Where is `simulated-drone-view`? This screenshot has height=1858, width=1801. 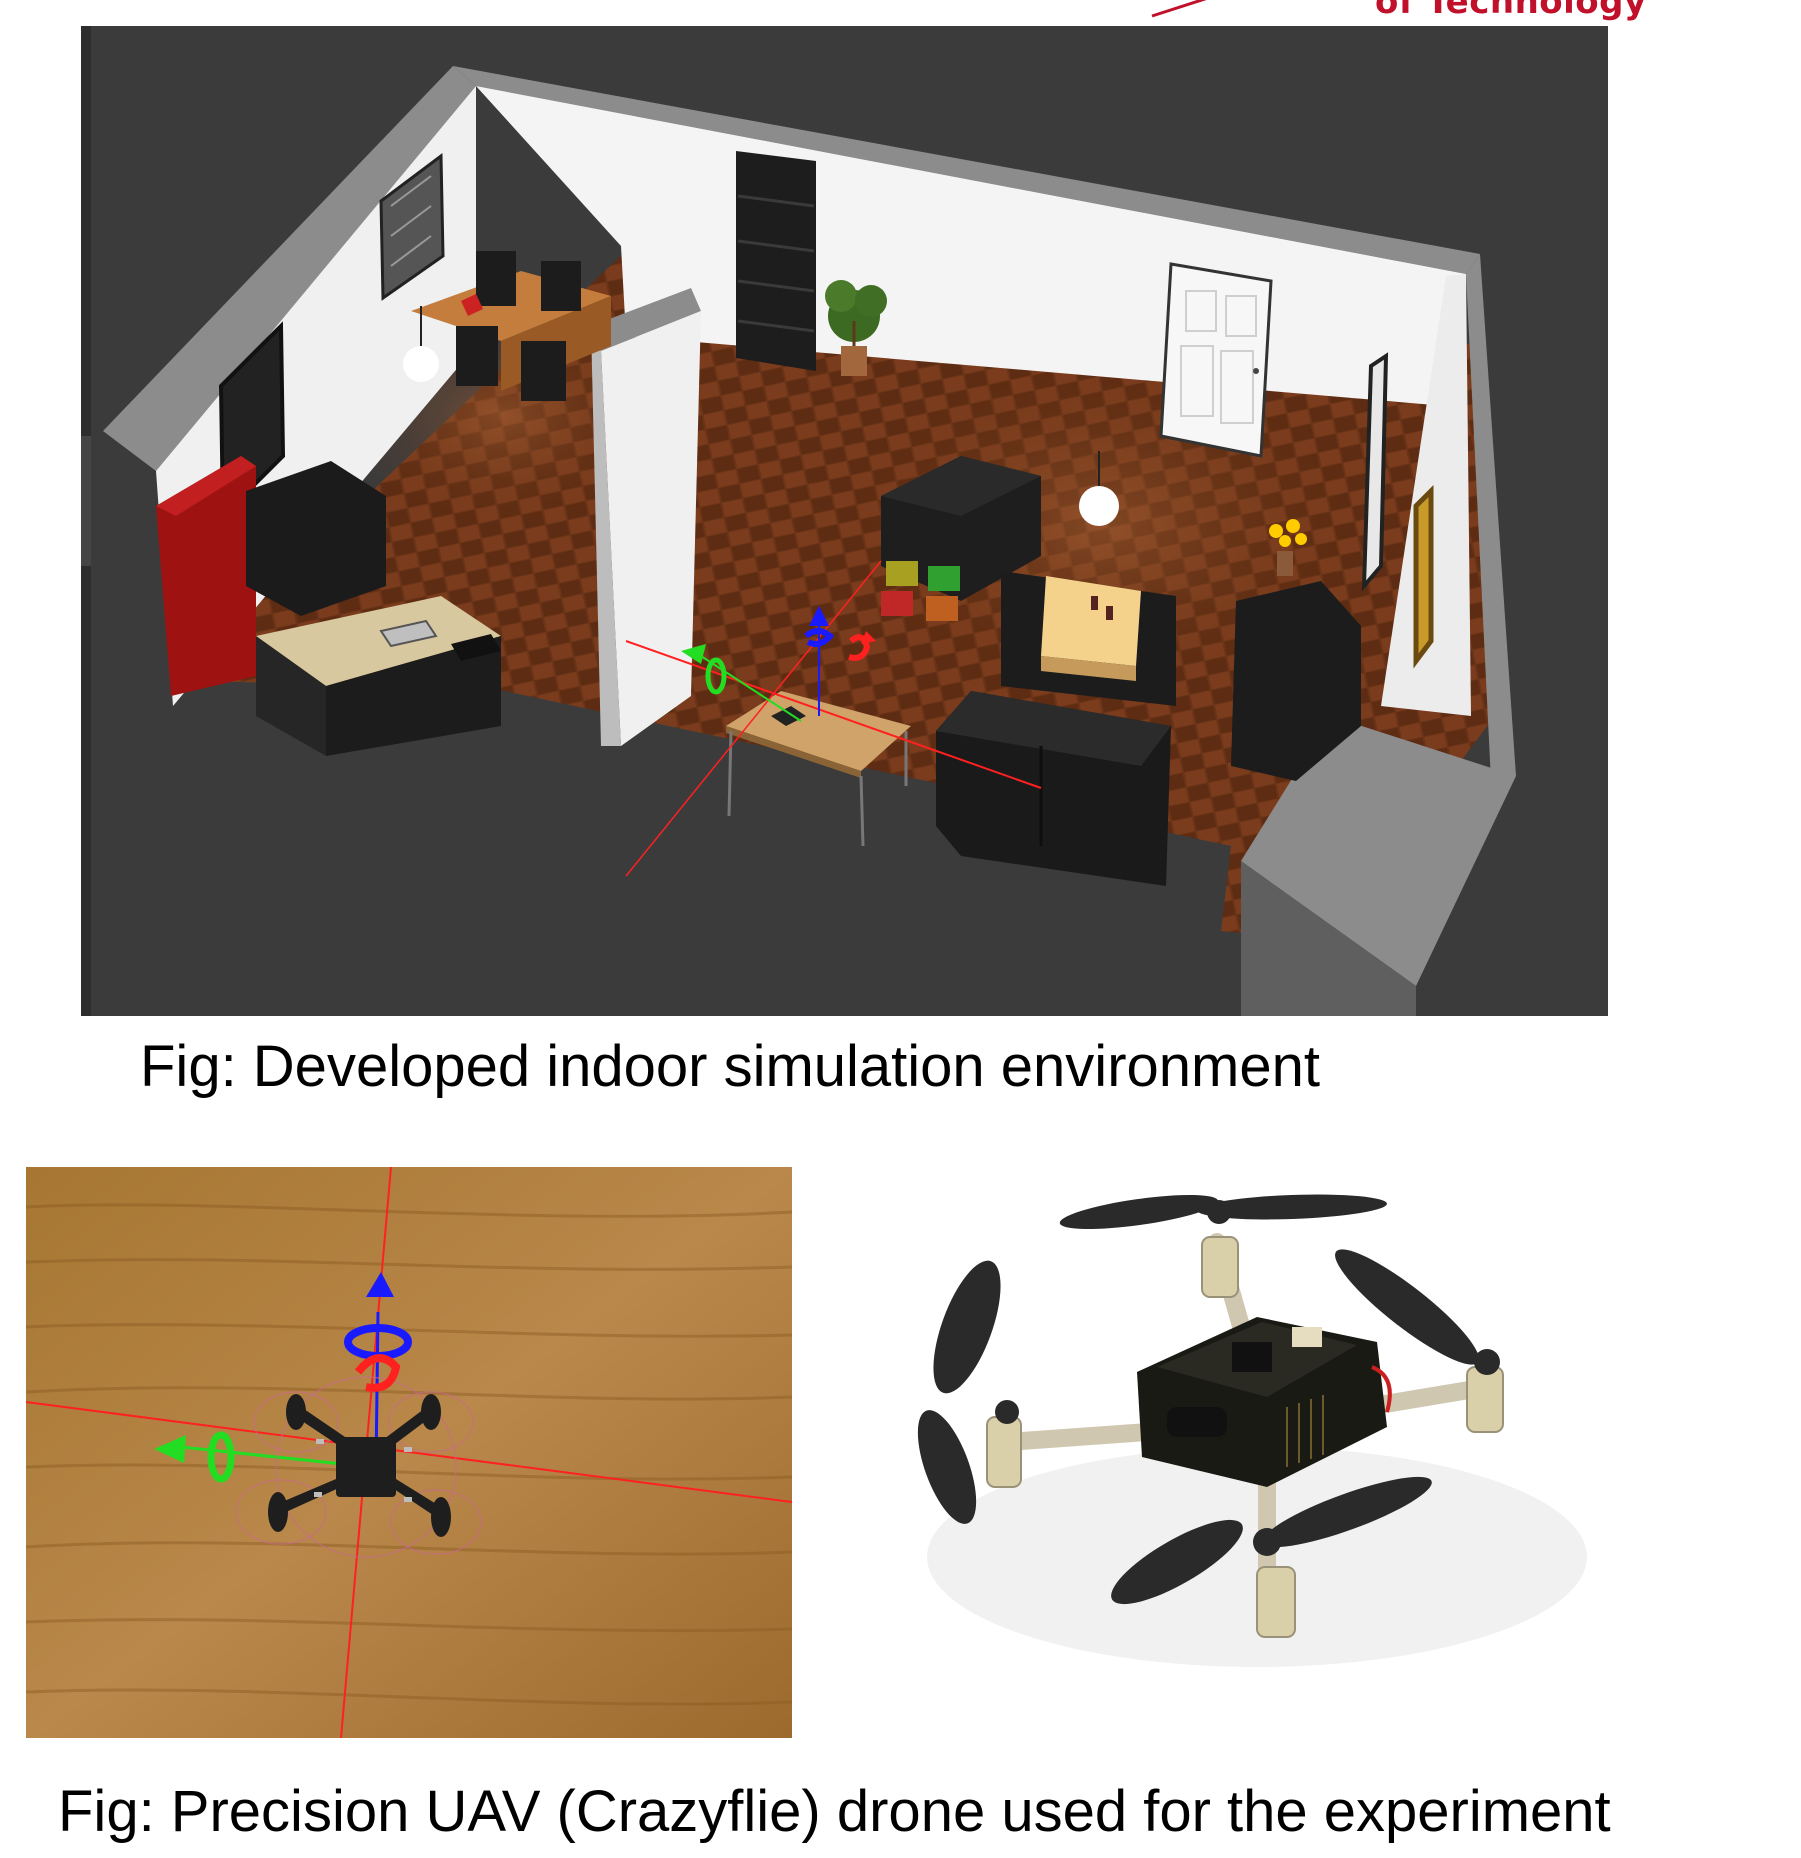
simulated-drone-view is located at coordinates (409, 1452).